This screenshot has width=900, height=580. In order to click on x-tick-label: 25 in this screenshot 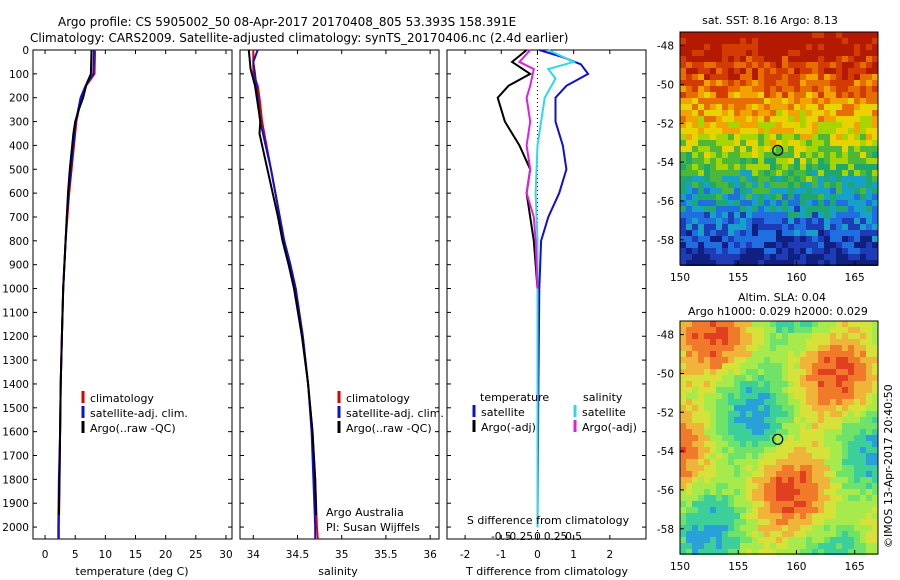, I will do `click(195, 555)`.